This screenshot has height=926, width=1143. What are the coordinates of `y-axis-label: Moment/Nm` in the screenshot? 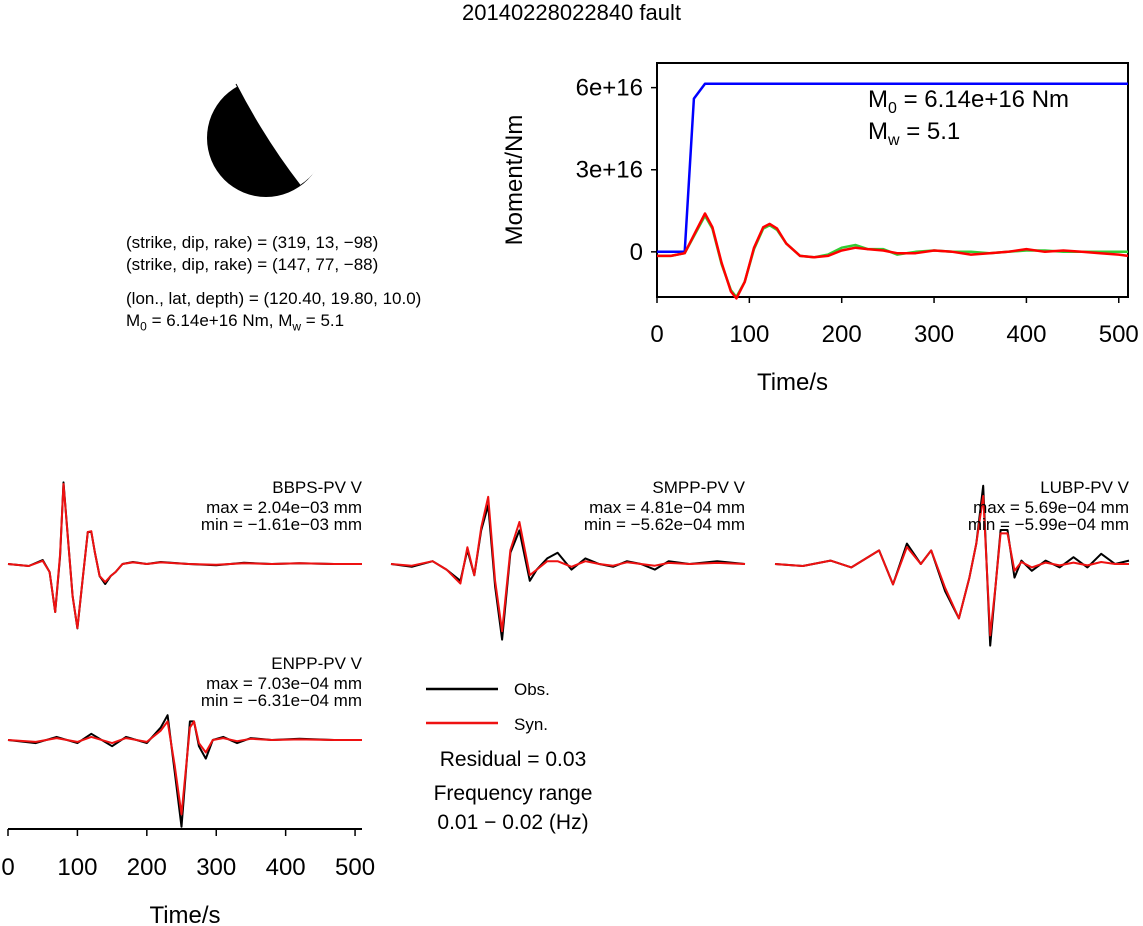 It's located at (514, 180).